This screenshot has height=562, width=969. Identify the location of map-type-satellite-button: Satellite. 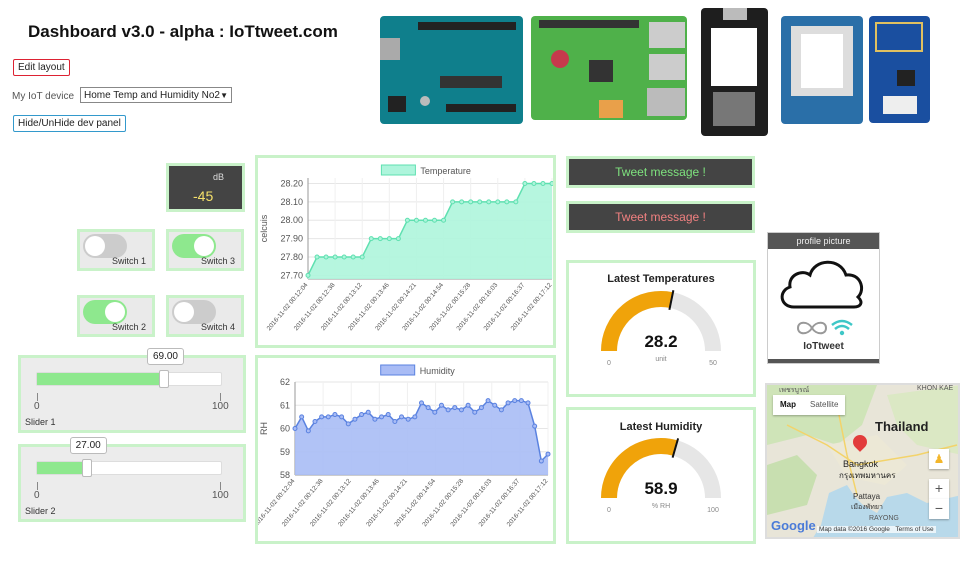
(824, 404).